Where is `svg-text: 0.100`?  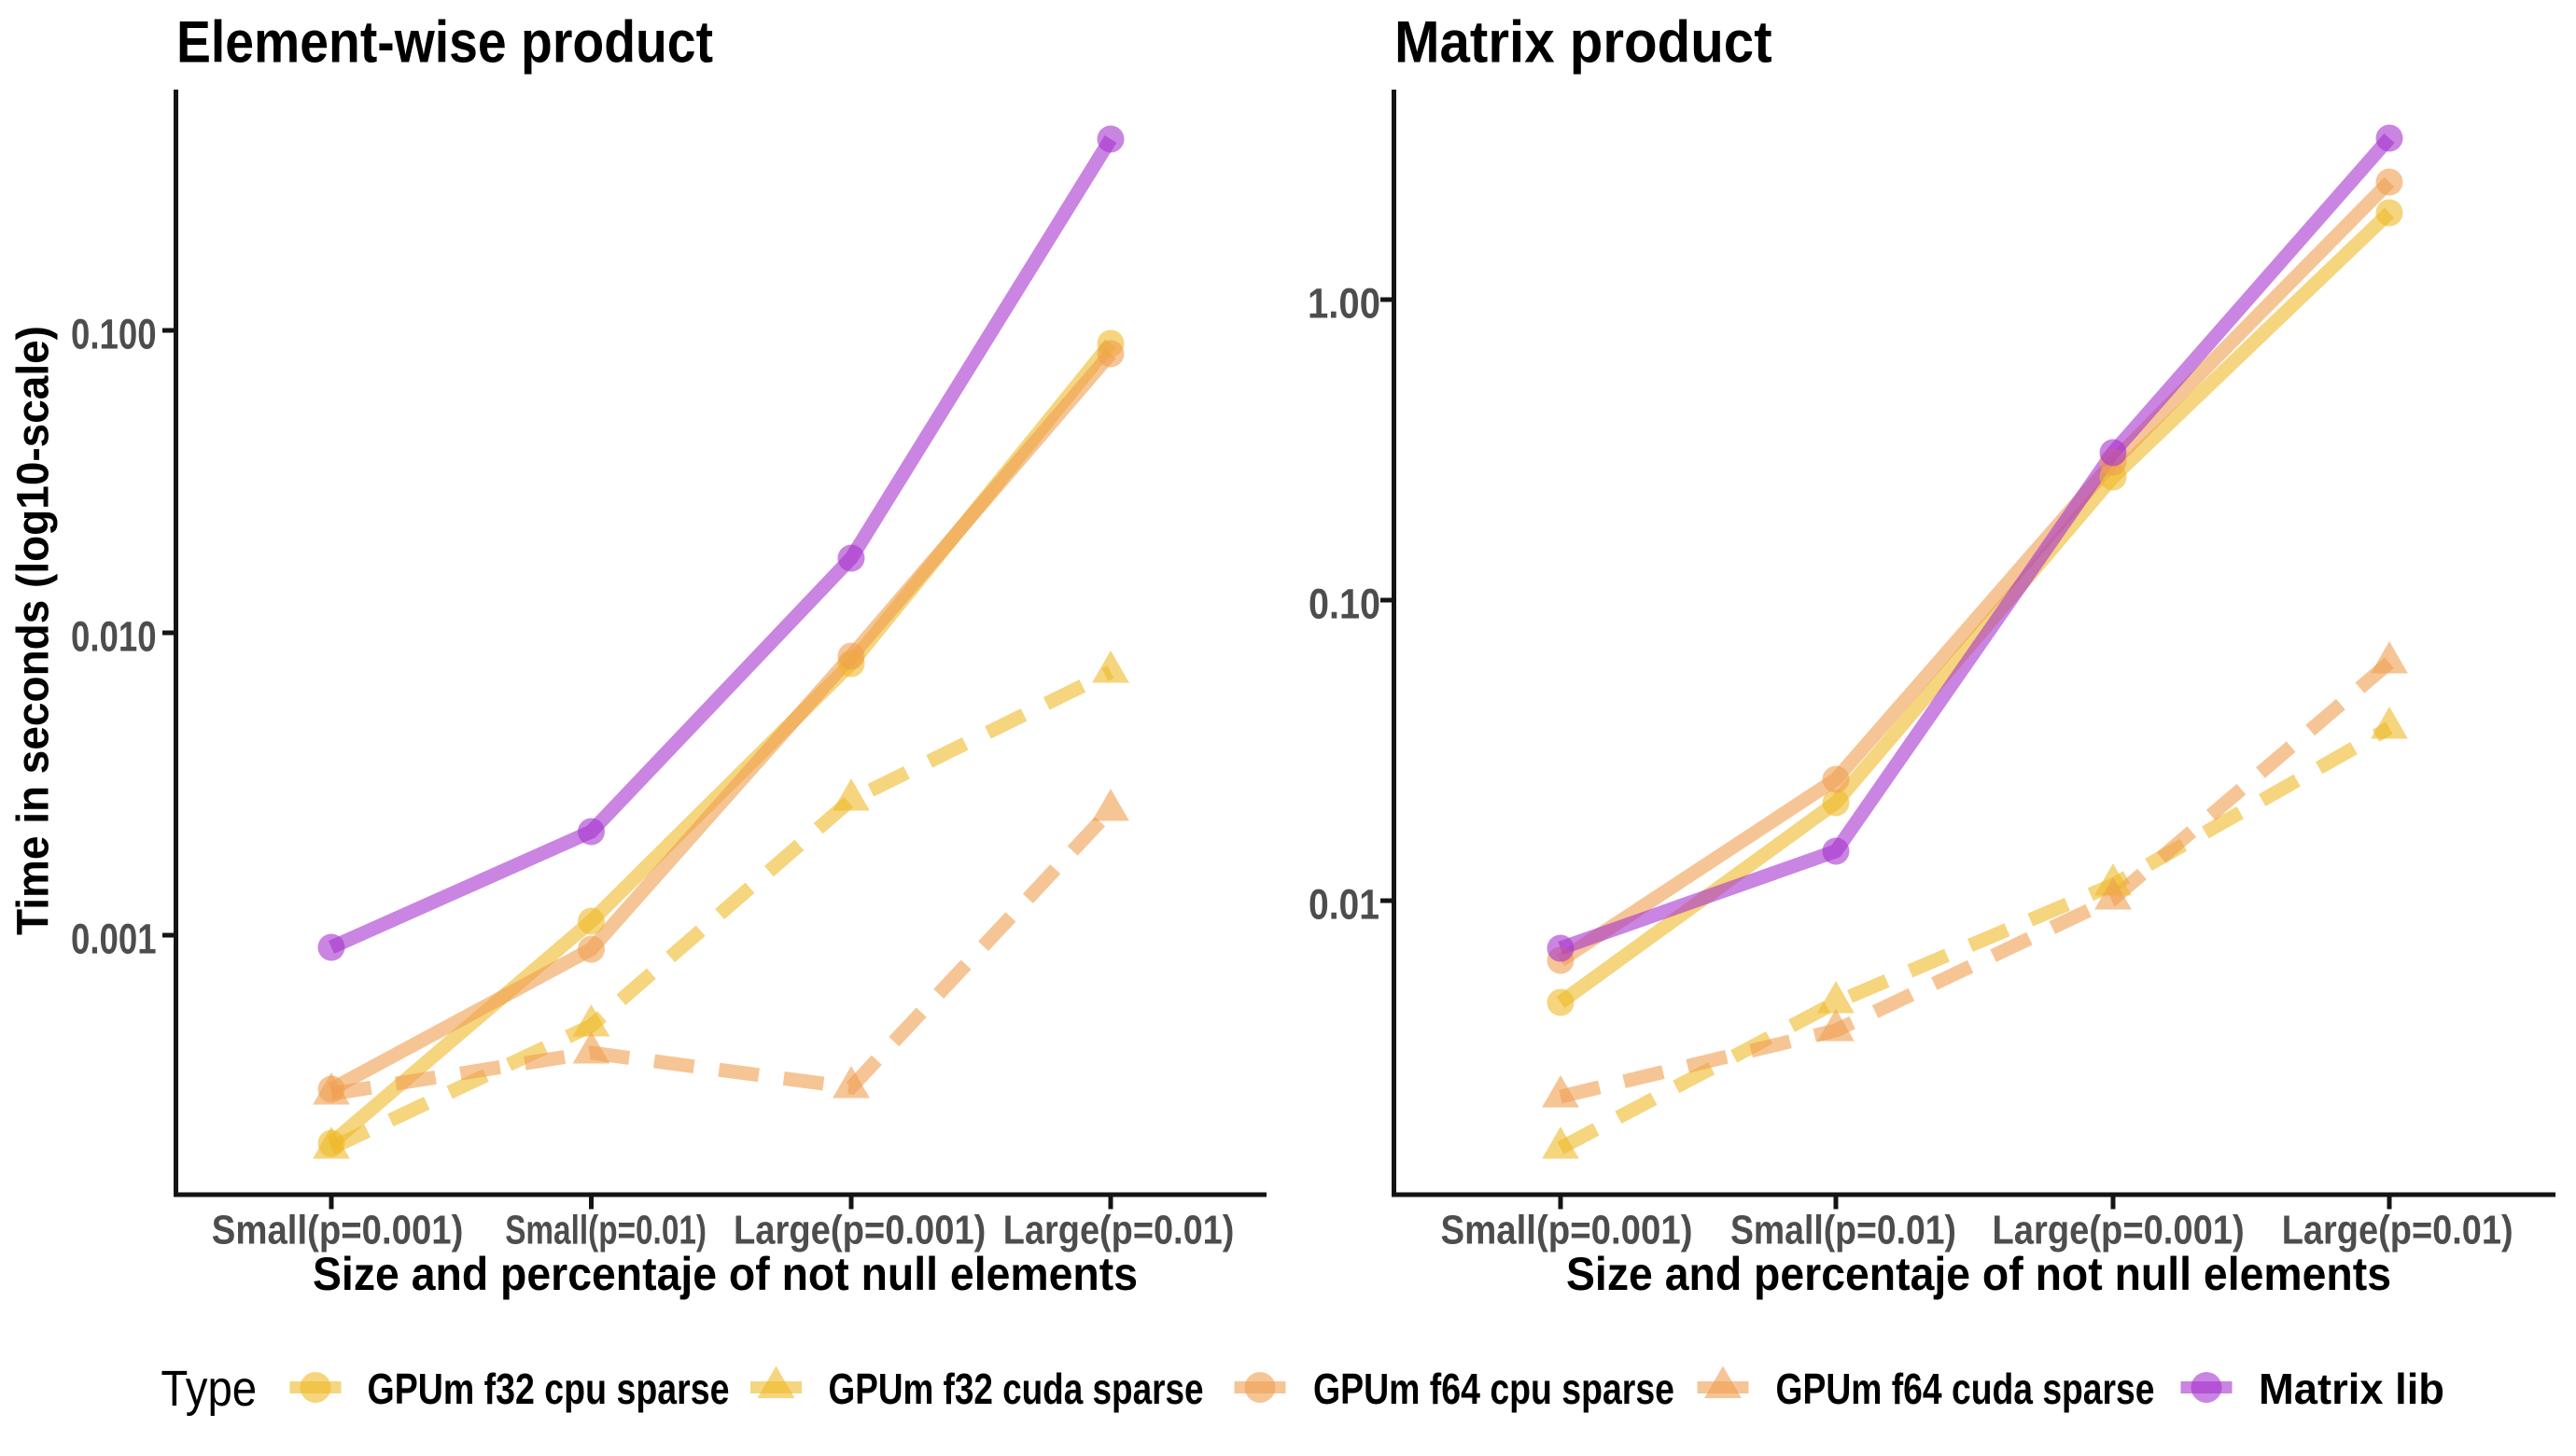 svg-text: 0.100 is located at coordinates (114, 334).